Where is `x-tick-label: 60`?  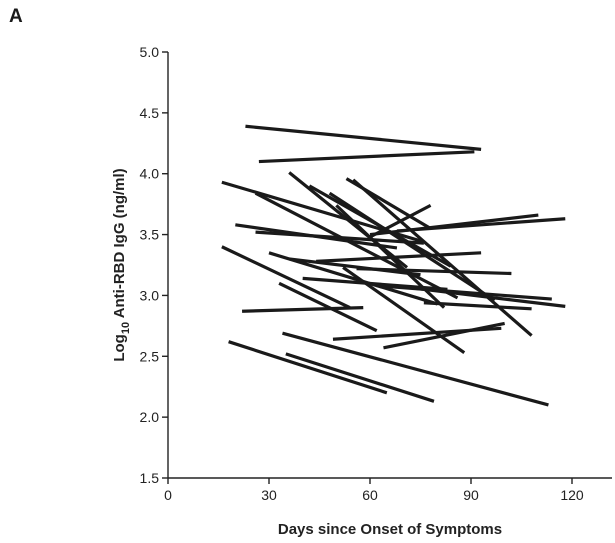
x-tick-label: 60 is located at coordinates (370, 495).